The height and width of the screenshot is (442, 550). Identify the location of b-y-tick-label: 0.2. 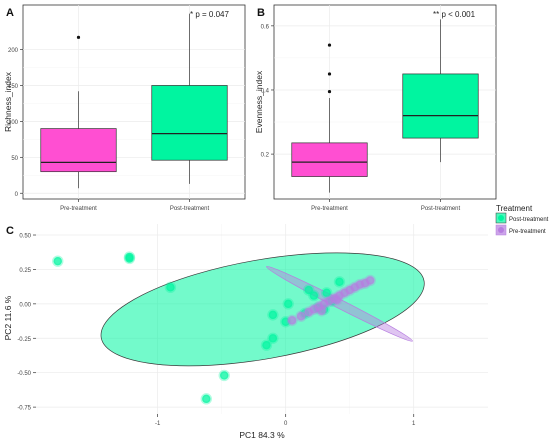
(265, 156).